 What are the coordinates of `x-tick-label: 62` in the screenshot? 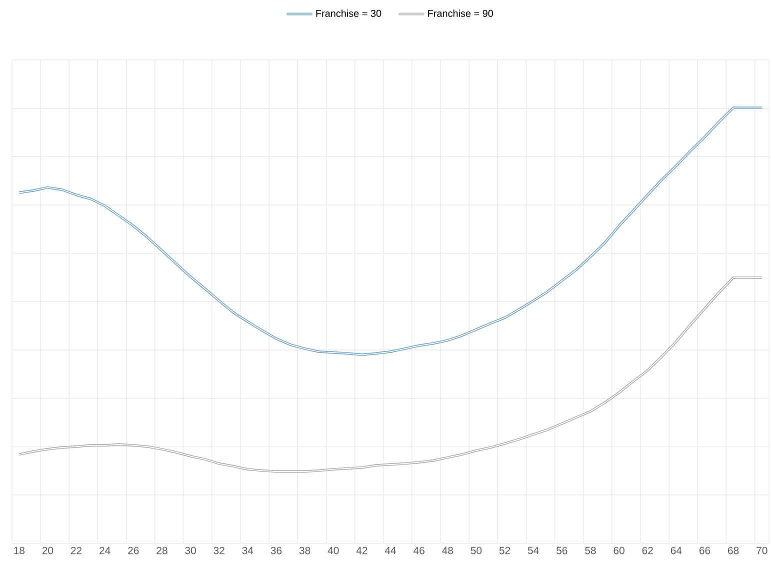 It's located at (647, 550).